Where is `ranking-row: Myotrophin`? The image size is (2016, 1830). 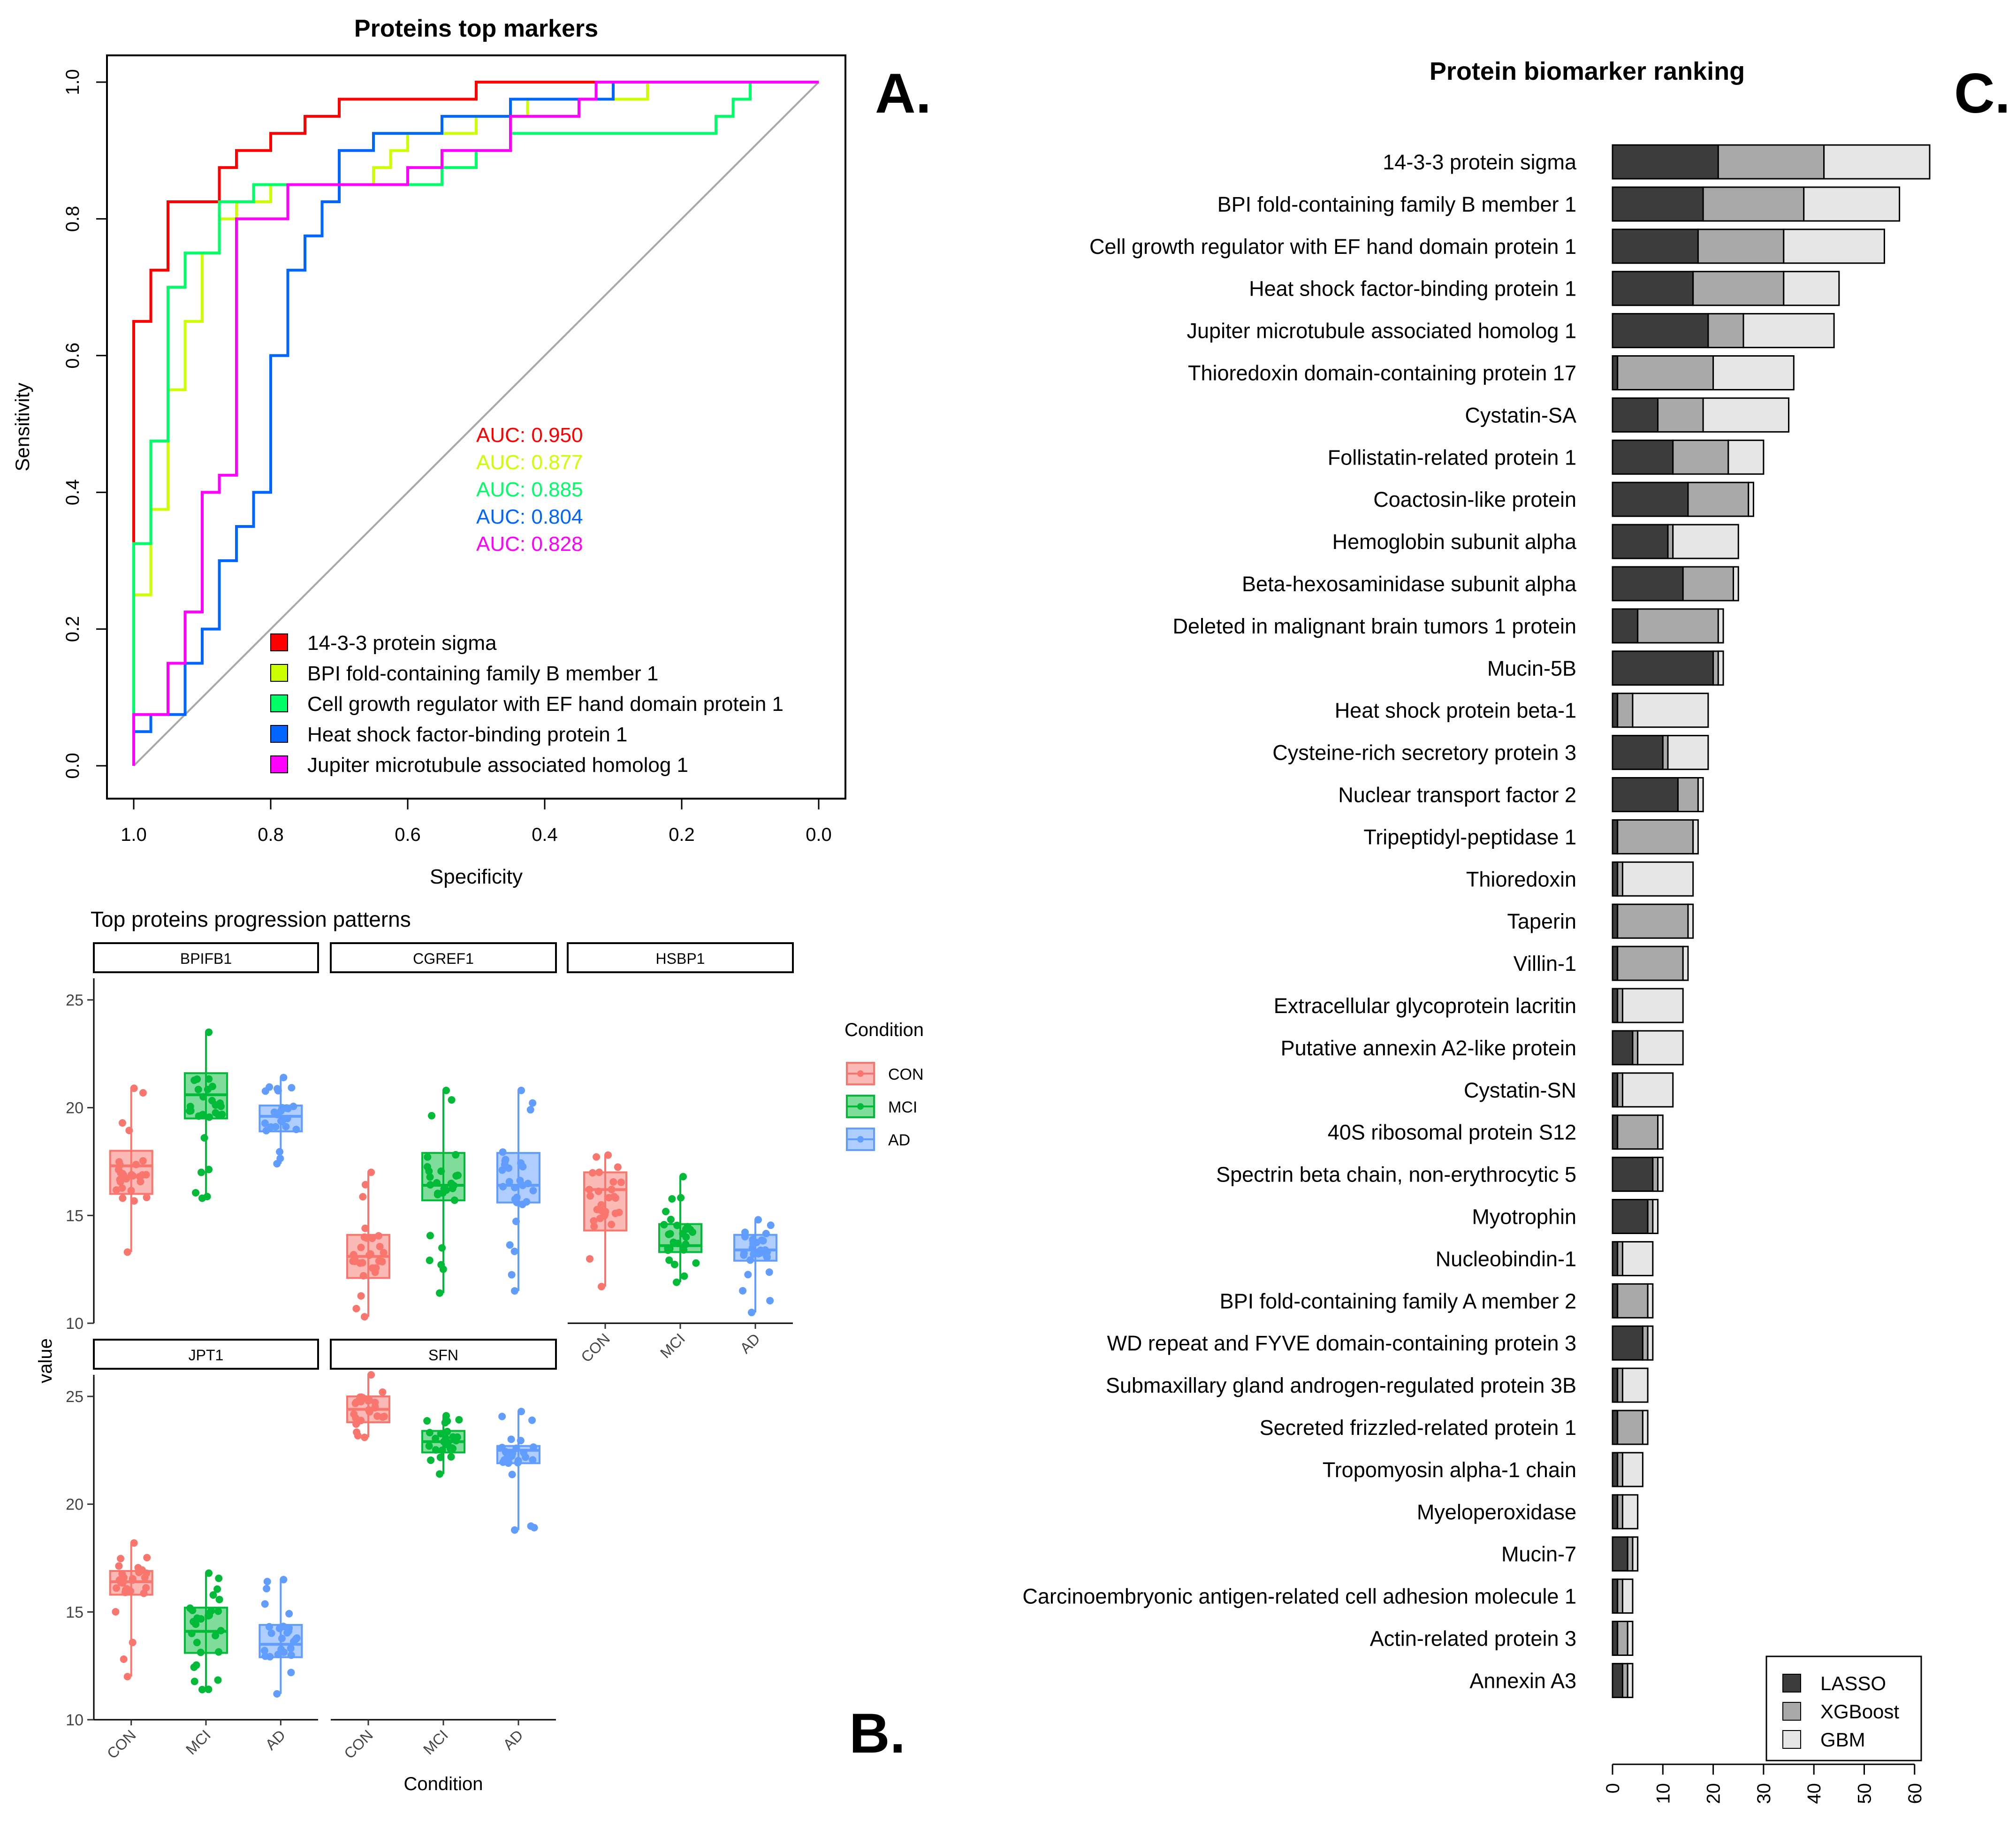 ranking-row: Myotrophin is located at coordinates (1565, 1216).